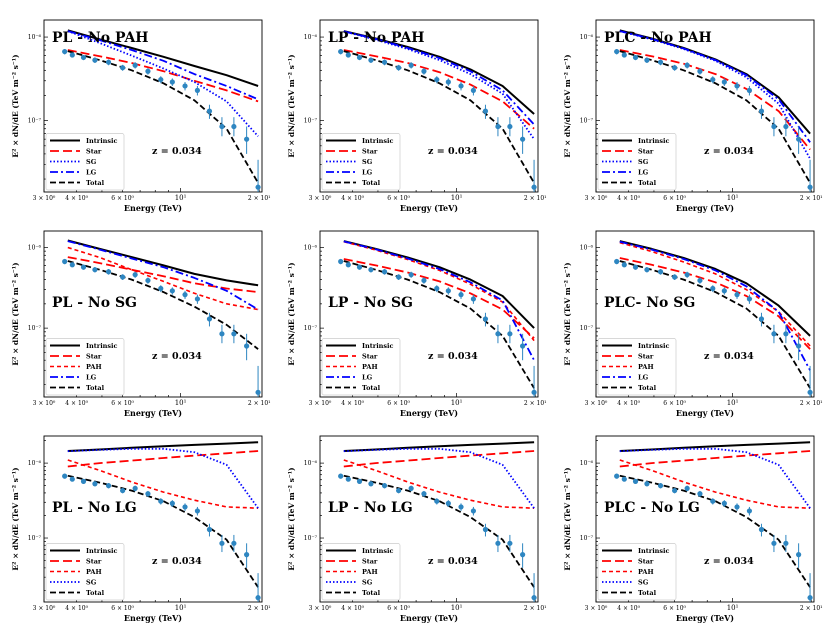 The width and height of the screenshot is (830, 642). I want to click on panel-title: PL - No LG, so click(94, 508).